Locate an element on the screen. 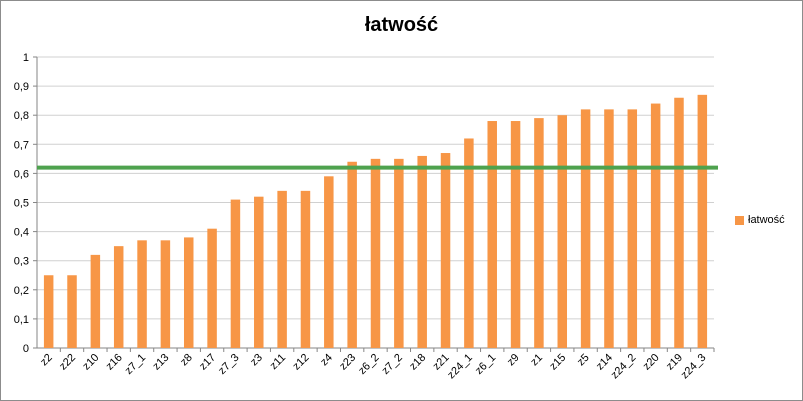 This screenshot has width=803, height=401. x-tick-label: z6_2 is located at coordinates (368, 364).